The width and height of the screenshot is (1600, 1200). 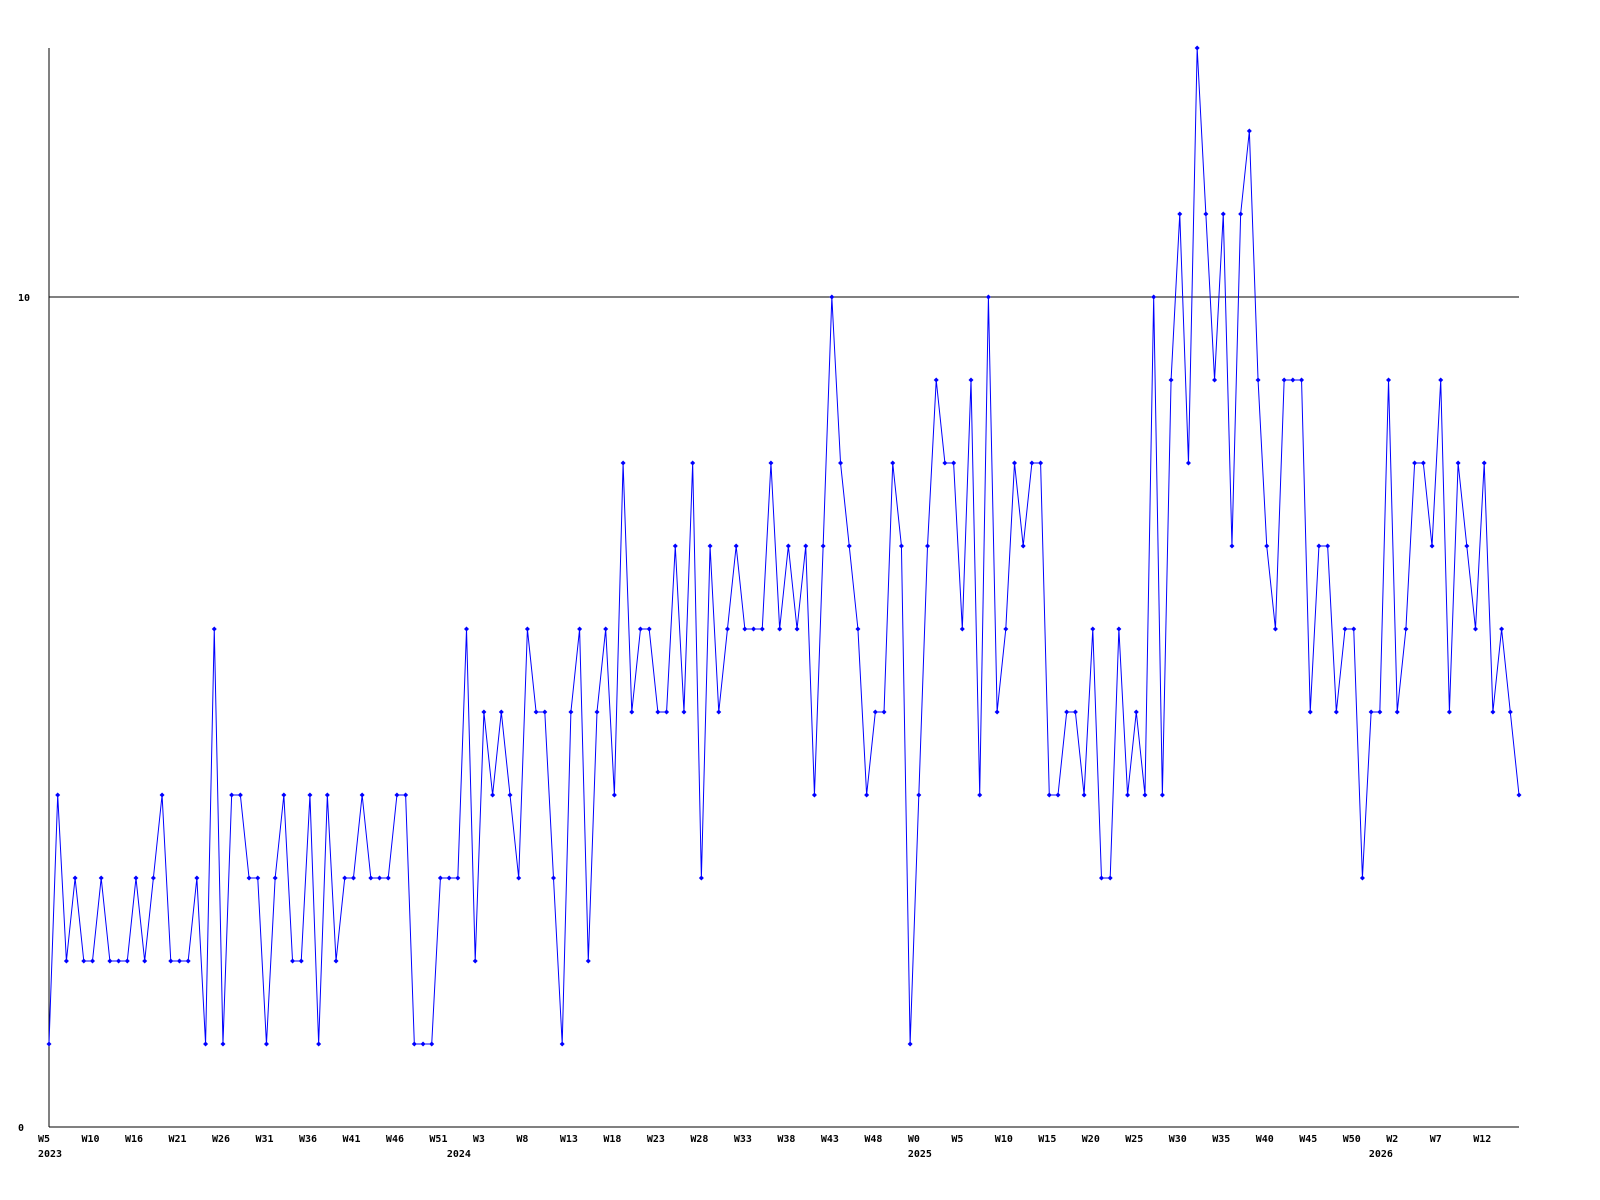 I want to click on x-tick-label: W30, so click(x=1178, y=1139).